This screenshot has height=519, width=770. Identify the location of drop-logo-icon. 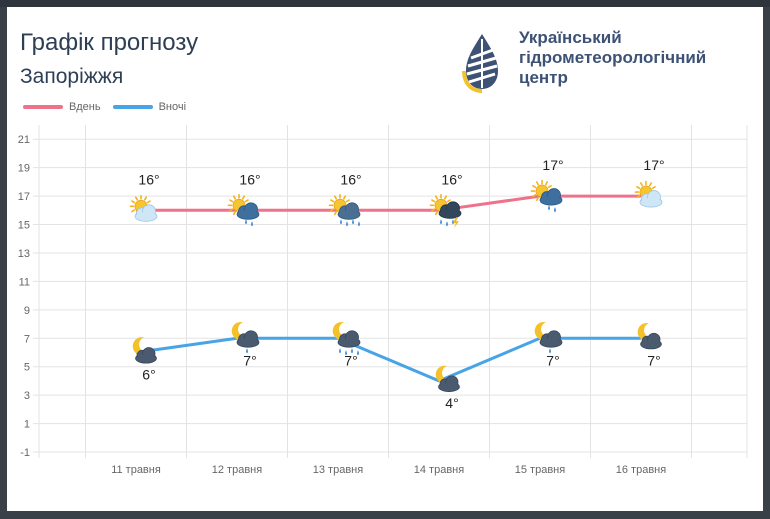
(480, 63).